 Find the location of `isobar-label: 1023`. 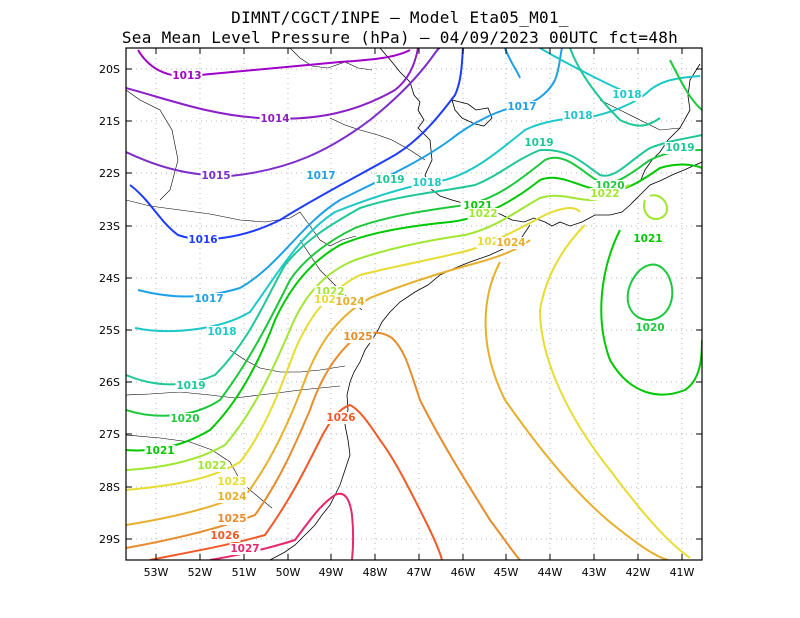

isobar-label: 1023 is located at coordinates (231, 482).